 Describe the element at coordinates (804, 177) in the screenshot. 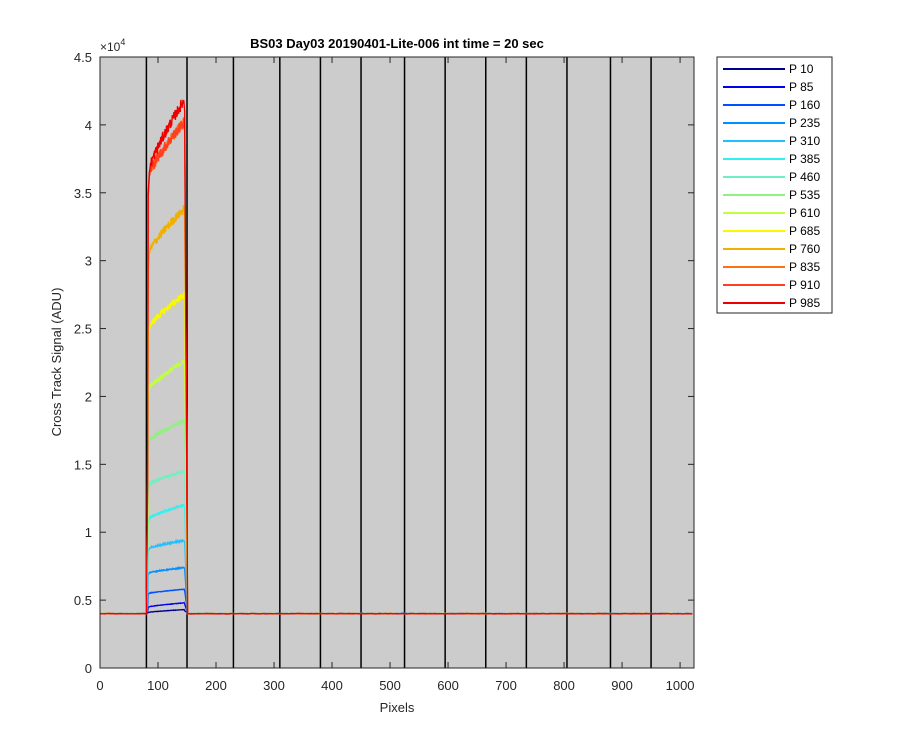

I see `legend-label: P 460` at that location.